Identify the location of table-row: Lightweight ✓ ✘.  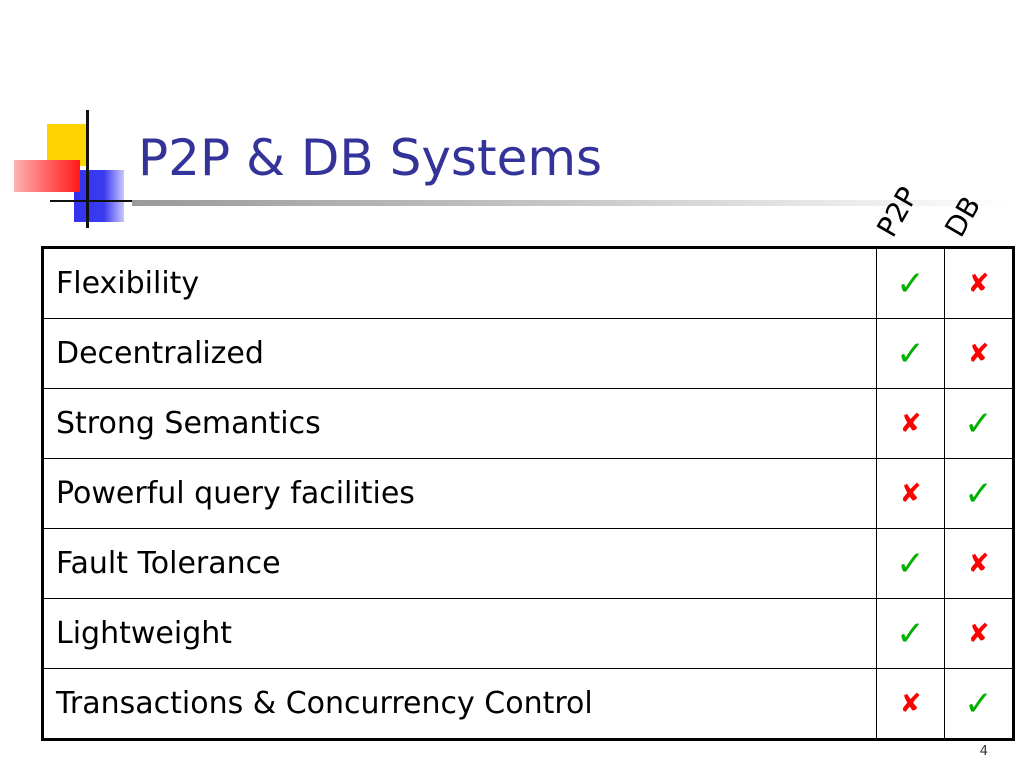
(528, 633).